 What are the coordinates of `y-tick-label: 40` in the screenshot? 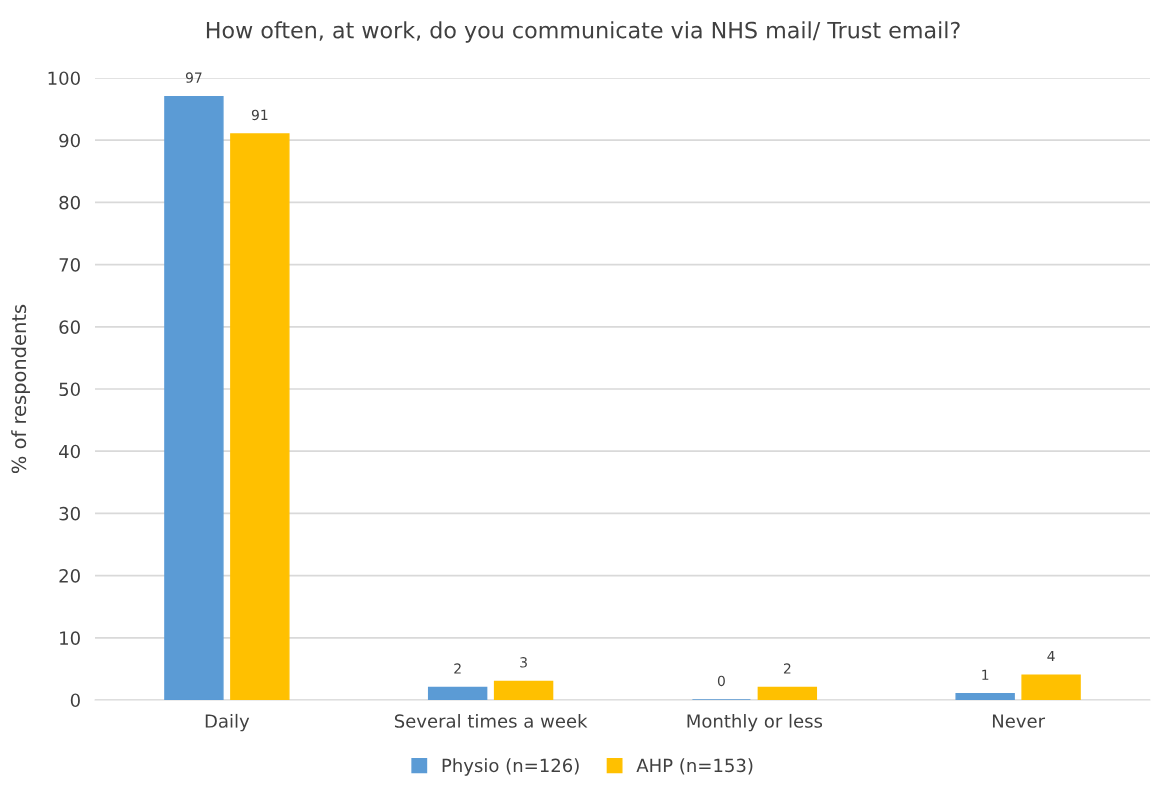 It's located at (69, 451).